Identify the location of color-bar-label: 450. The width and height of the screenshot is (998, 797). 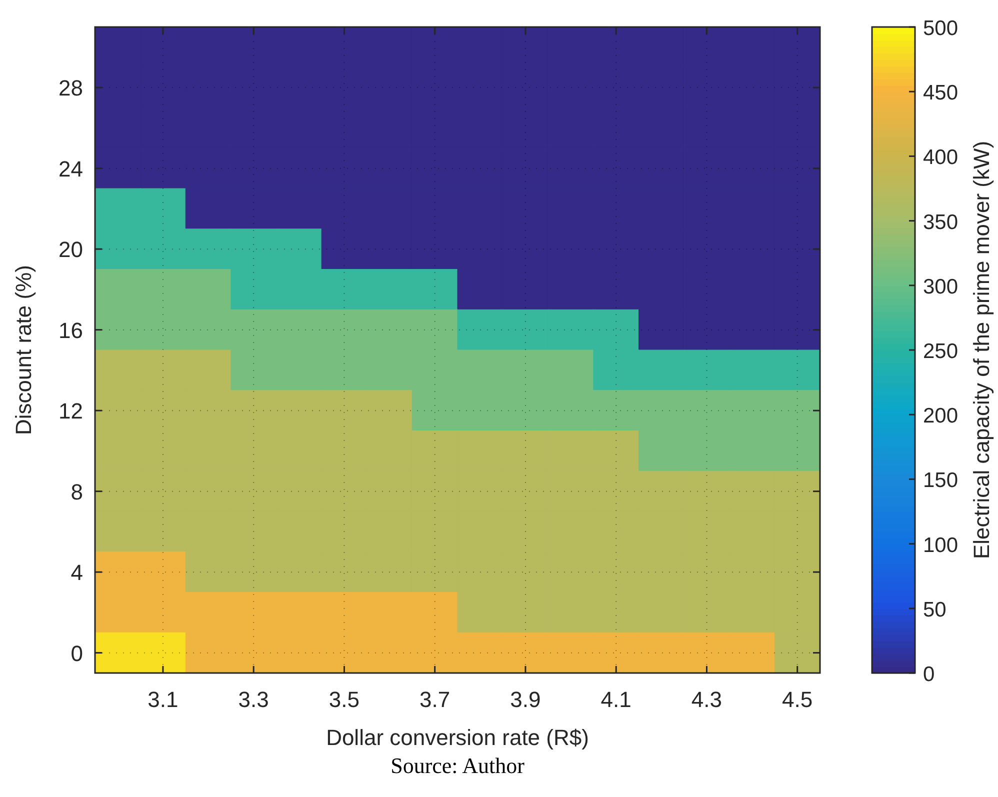
(940, 93).